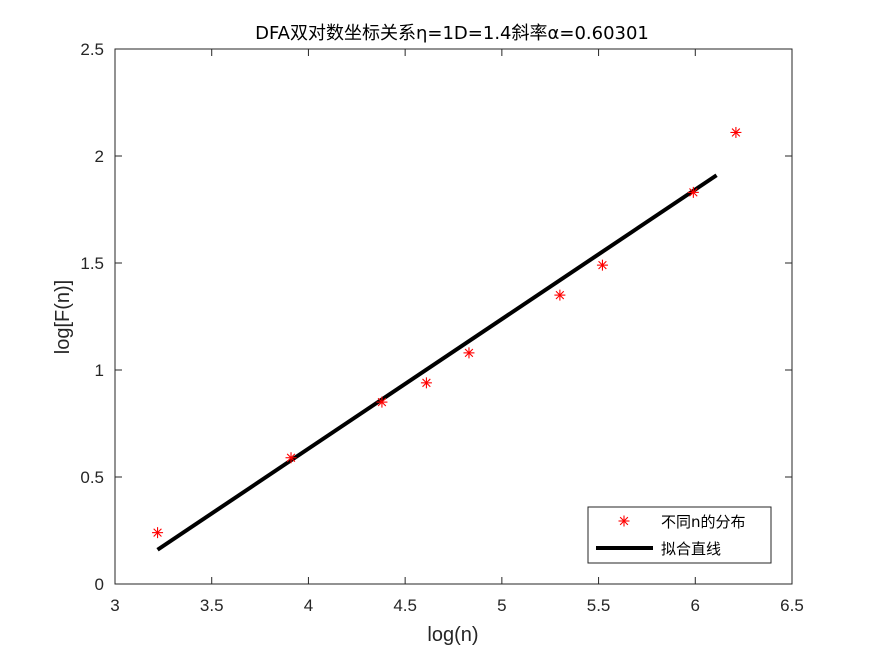 The image size is (875, 656). What do you see at coordinates (99, 584) in the screenshot?
I see `y-tick-label: 0` at bounding box center [99, 584].